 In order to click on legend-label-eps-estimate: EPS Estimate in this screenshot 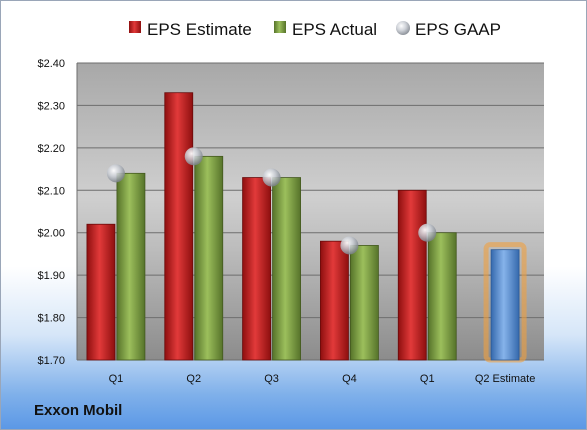, I will do `click(199, 29)`.